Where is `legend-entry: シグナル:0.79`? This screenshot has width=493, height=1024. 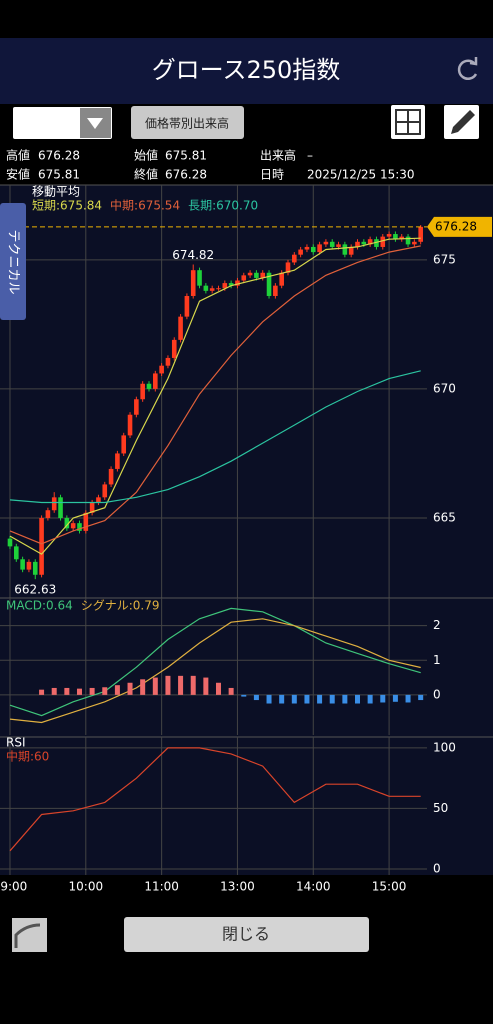
legend-entry: シグナル:0.79 is located at coordinates (120, 606).